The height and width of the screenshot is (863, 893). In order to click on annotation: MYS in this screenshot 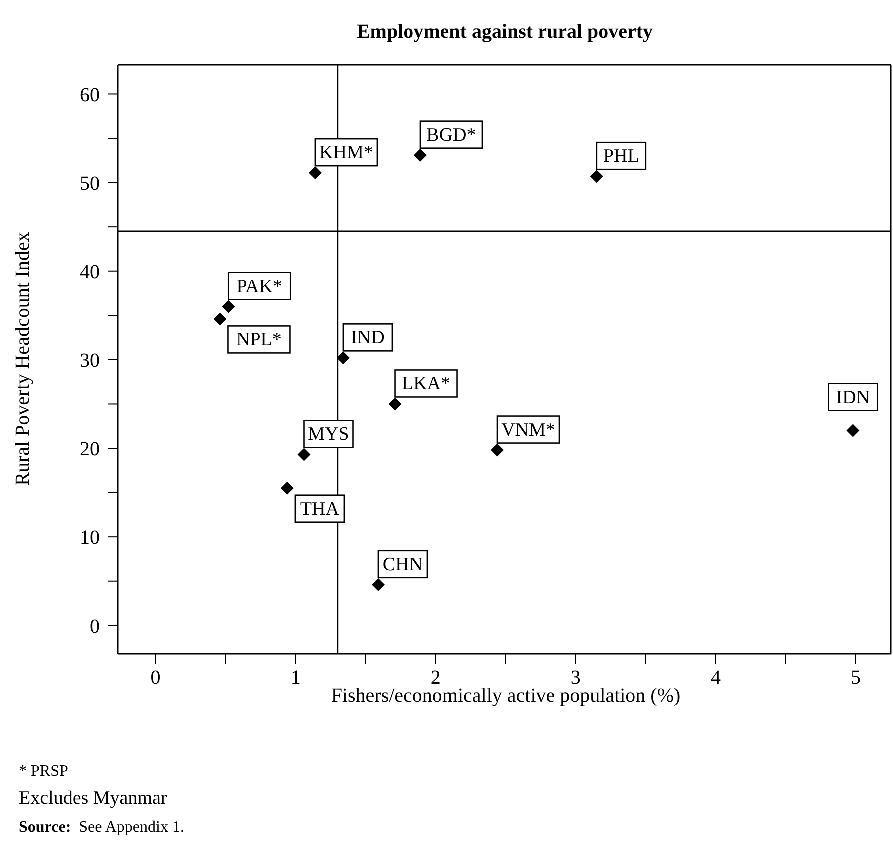, I will do `click(329, 435)`.